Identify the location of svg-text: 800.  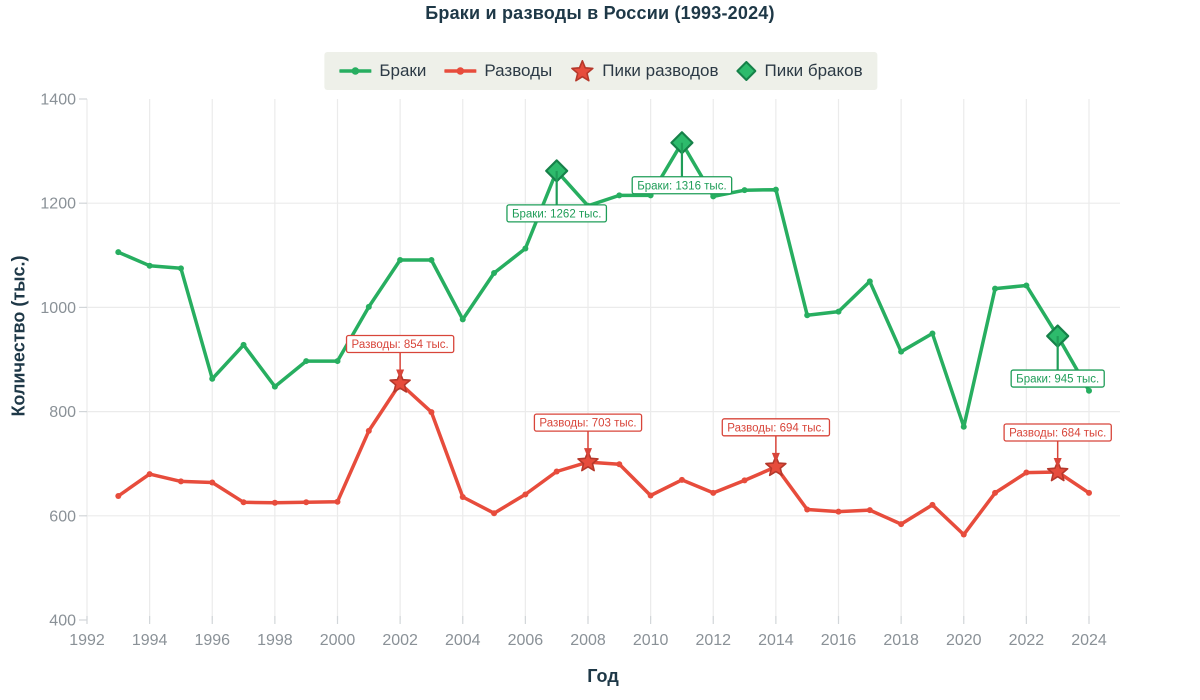
(62, 412).